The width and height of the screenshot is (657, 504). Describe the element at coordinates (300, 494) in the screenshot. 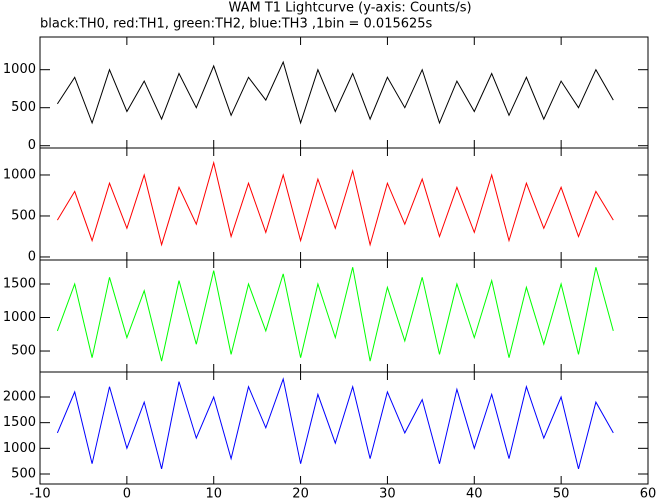

I see `x-tick-label: 20` at that location.